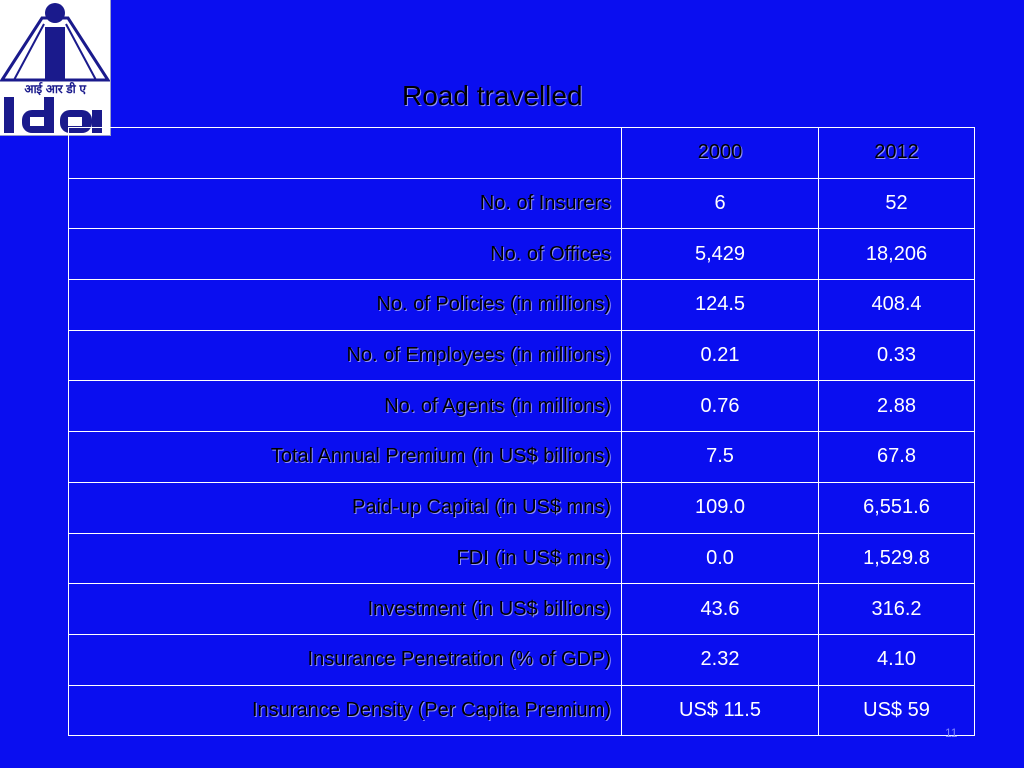 The height and width of the screenshot is (768, 1024). I want to click on row-label: Insurance Penetration (% of GDP), so click(345, 659).